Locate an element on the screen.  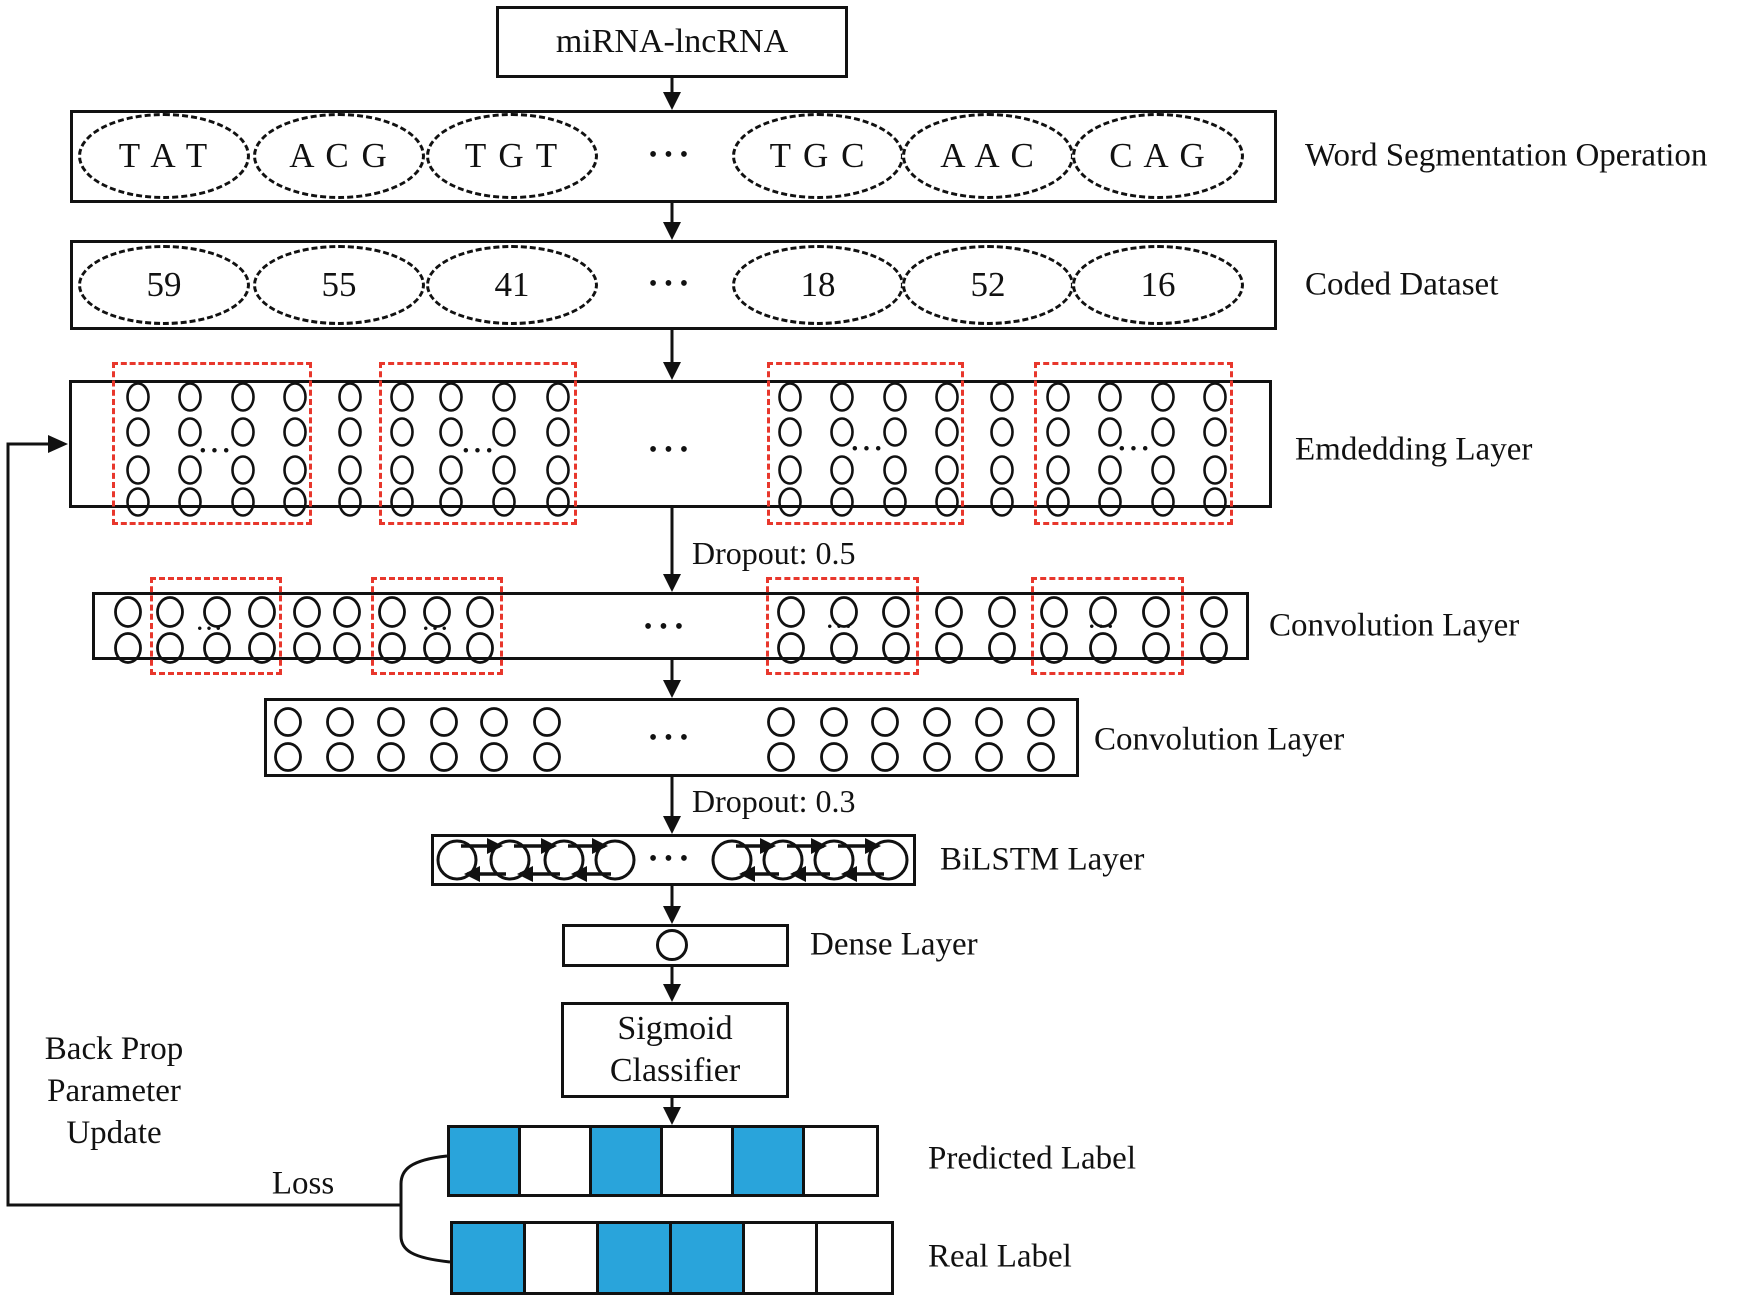
word-segmentation-box is located at coordinates (673, 156).